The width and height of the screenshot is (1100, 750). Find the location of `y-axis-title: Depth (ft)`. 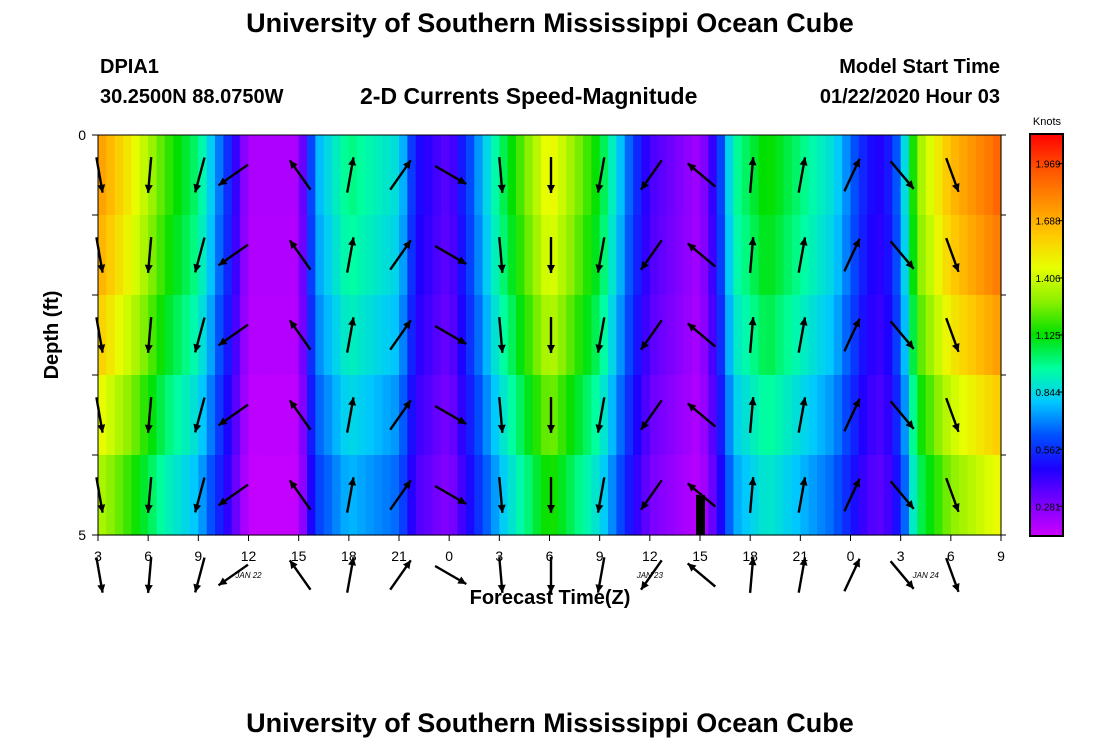

y-axis-title: Depth (ft) is located at coordinates (52, 335).